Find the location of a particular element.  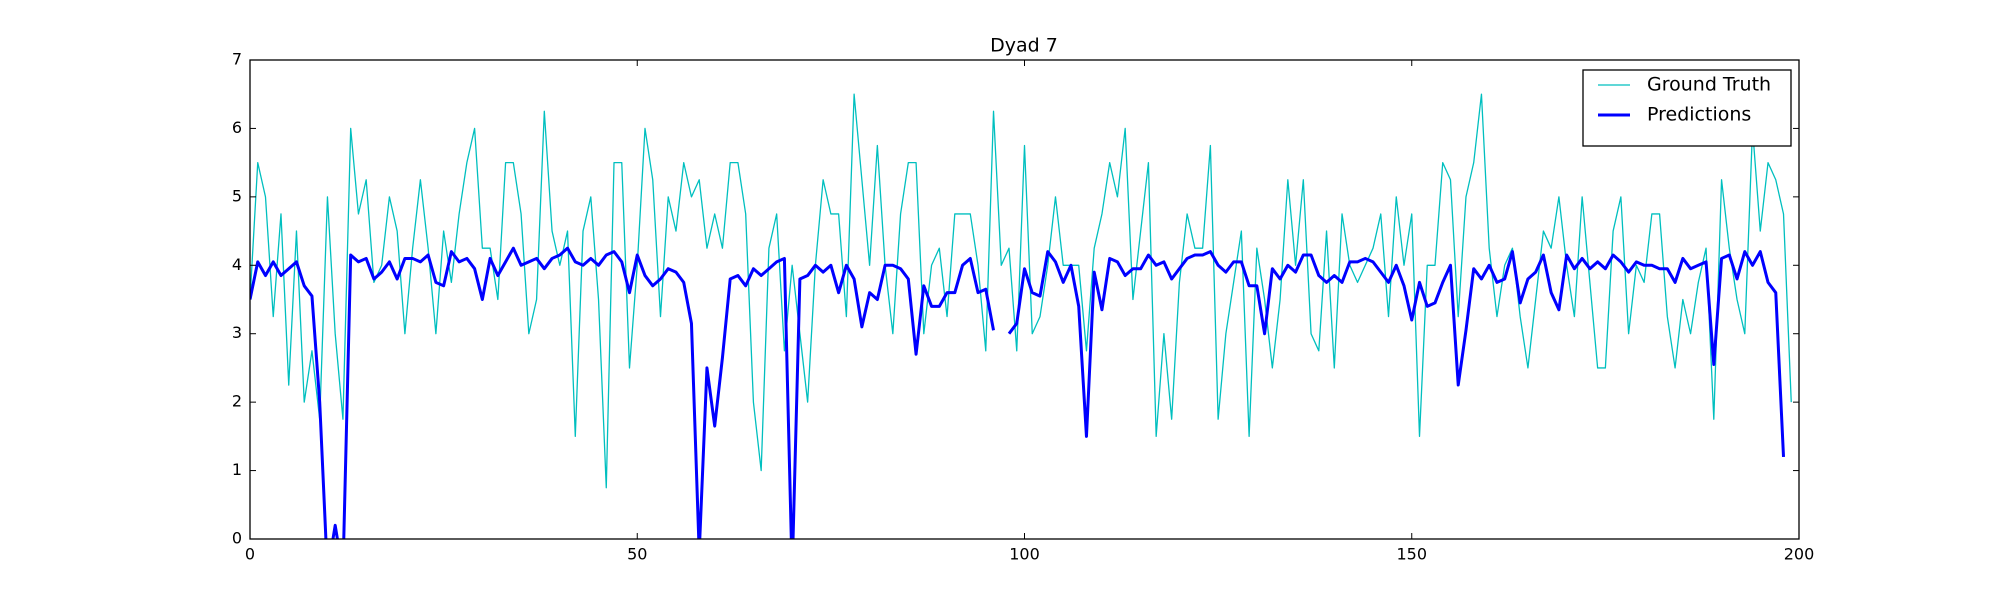

legend: Ground Truth Predictions is located at coordinates (1687, 108).